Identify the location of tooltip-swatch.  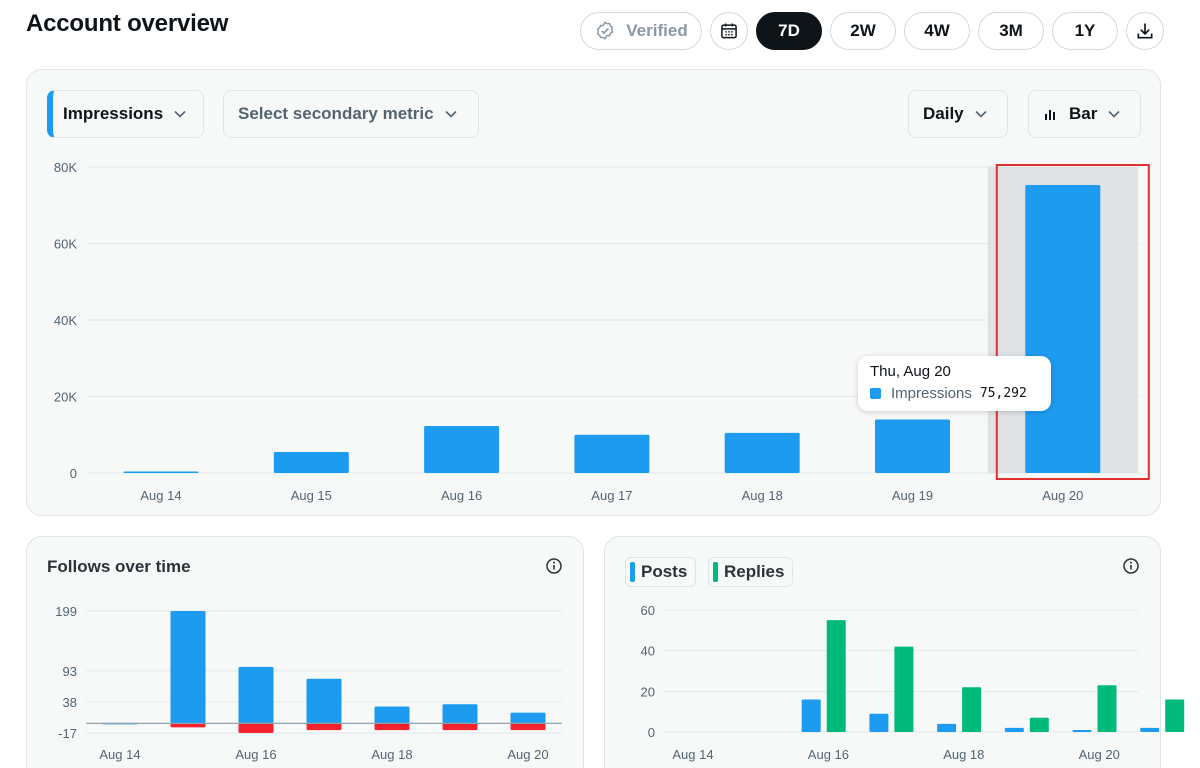
(875, 393).